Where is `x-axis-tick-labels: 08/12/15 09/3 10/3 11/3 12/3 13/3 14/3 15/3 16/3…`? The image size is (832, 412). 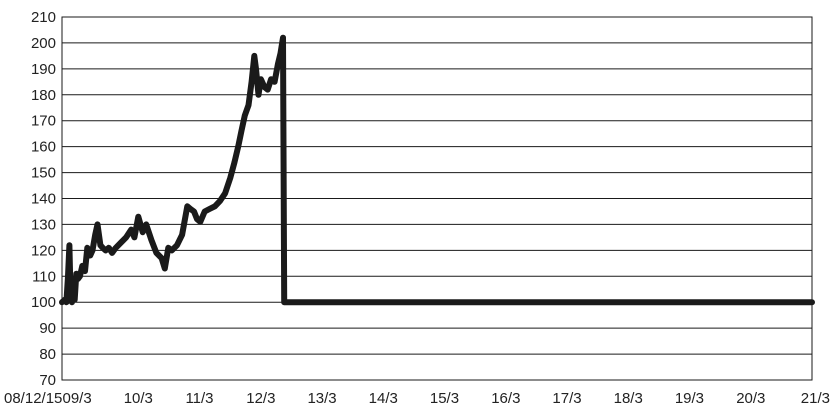 x-axis-tick-labels: 08/12/15 09/3 10/3 11/3 12/3 13/3 14/3 15/3 16/3… is located at coordinates (417, 398).